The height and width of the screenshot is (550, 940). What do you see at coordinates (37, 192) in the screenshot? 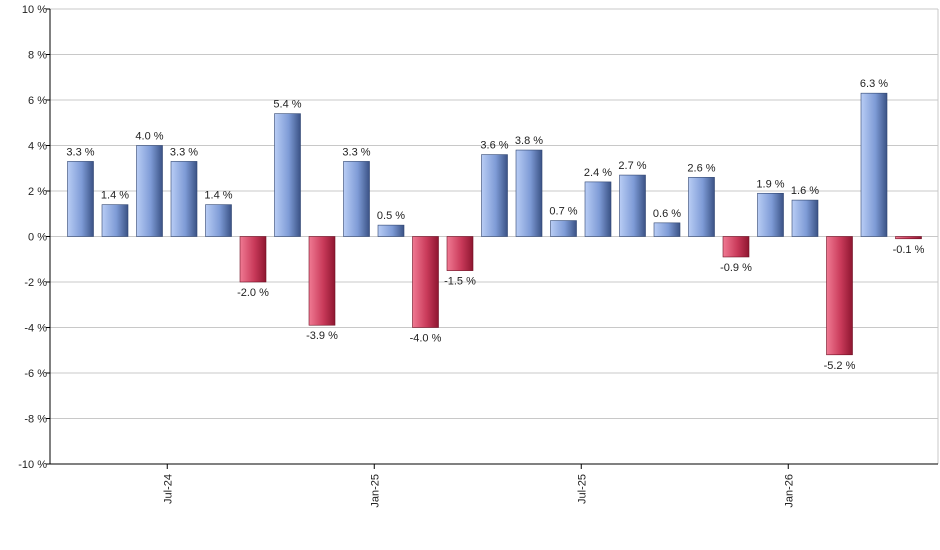
I see `y-tick-label: 2 %` at bounding box center [37, 192].